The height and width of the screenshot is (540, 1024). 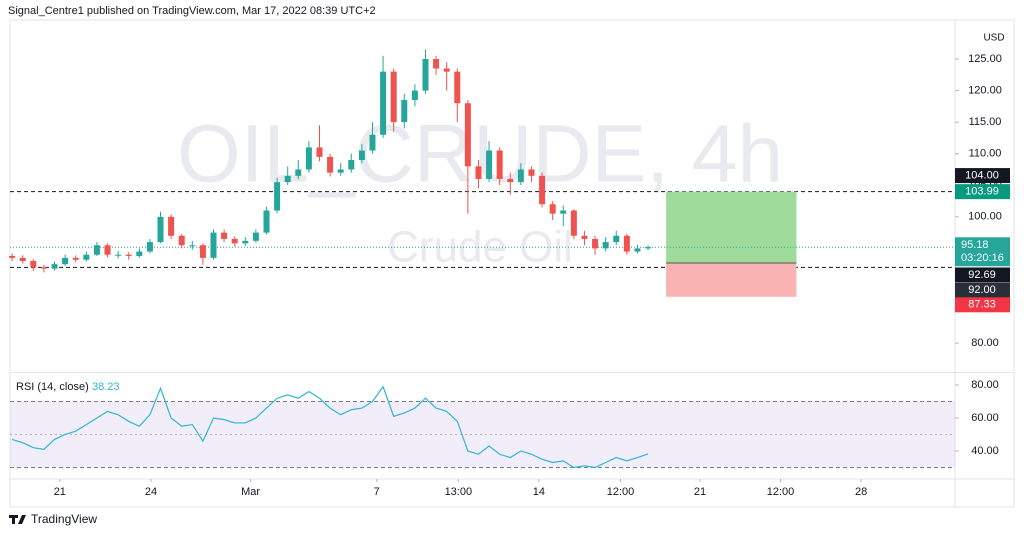 I want to click on rsi-value: 38.23, so click(x=106, y=387).